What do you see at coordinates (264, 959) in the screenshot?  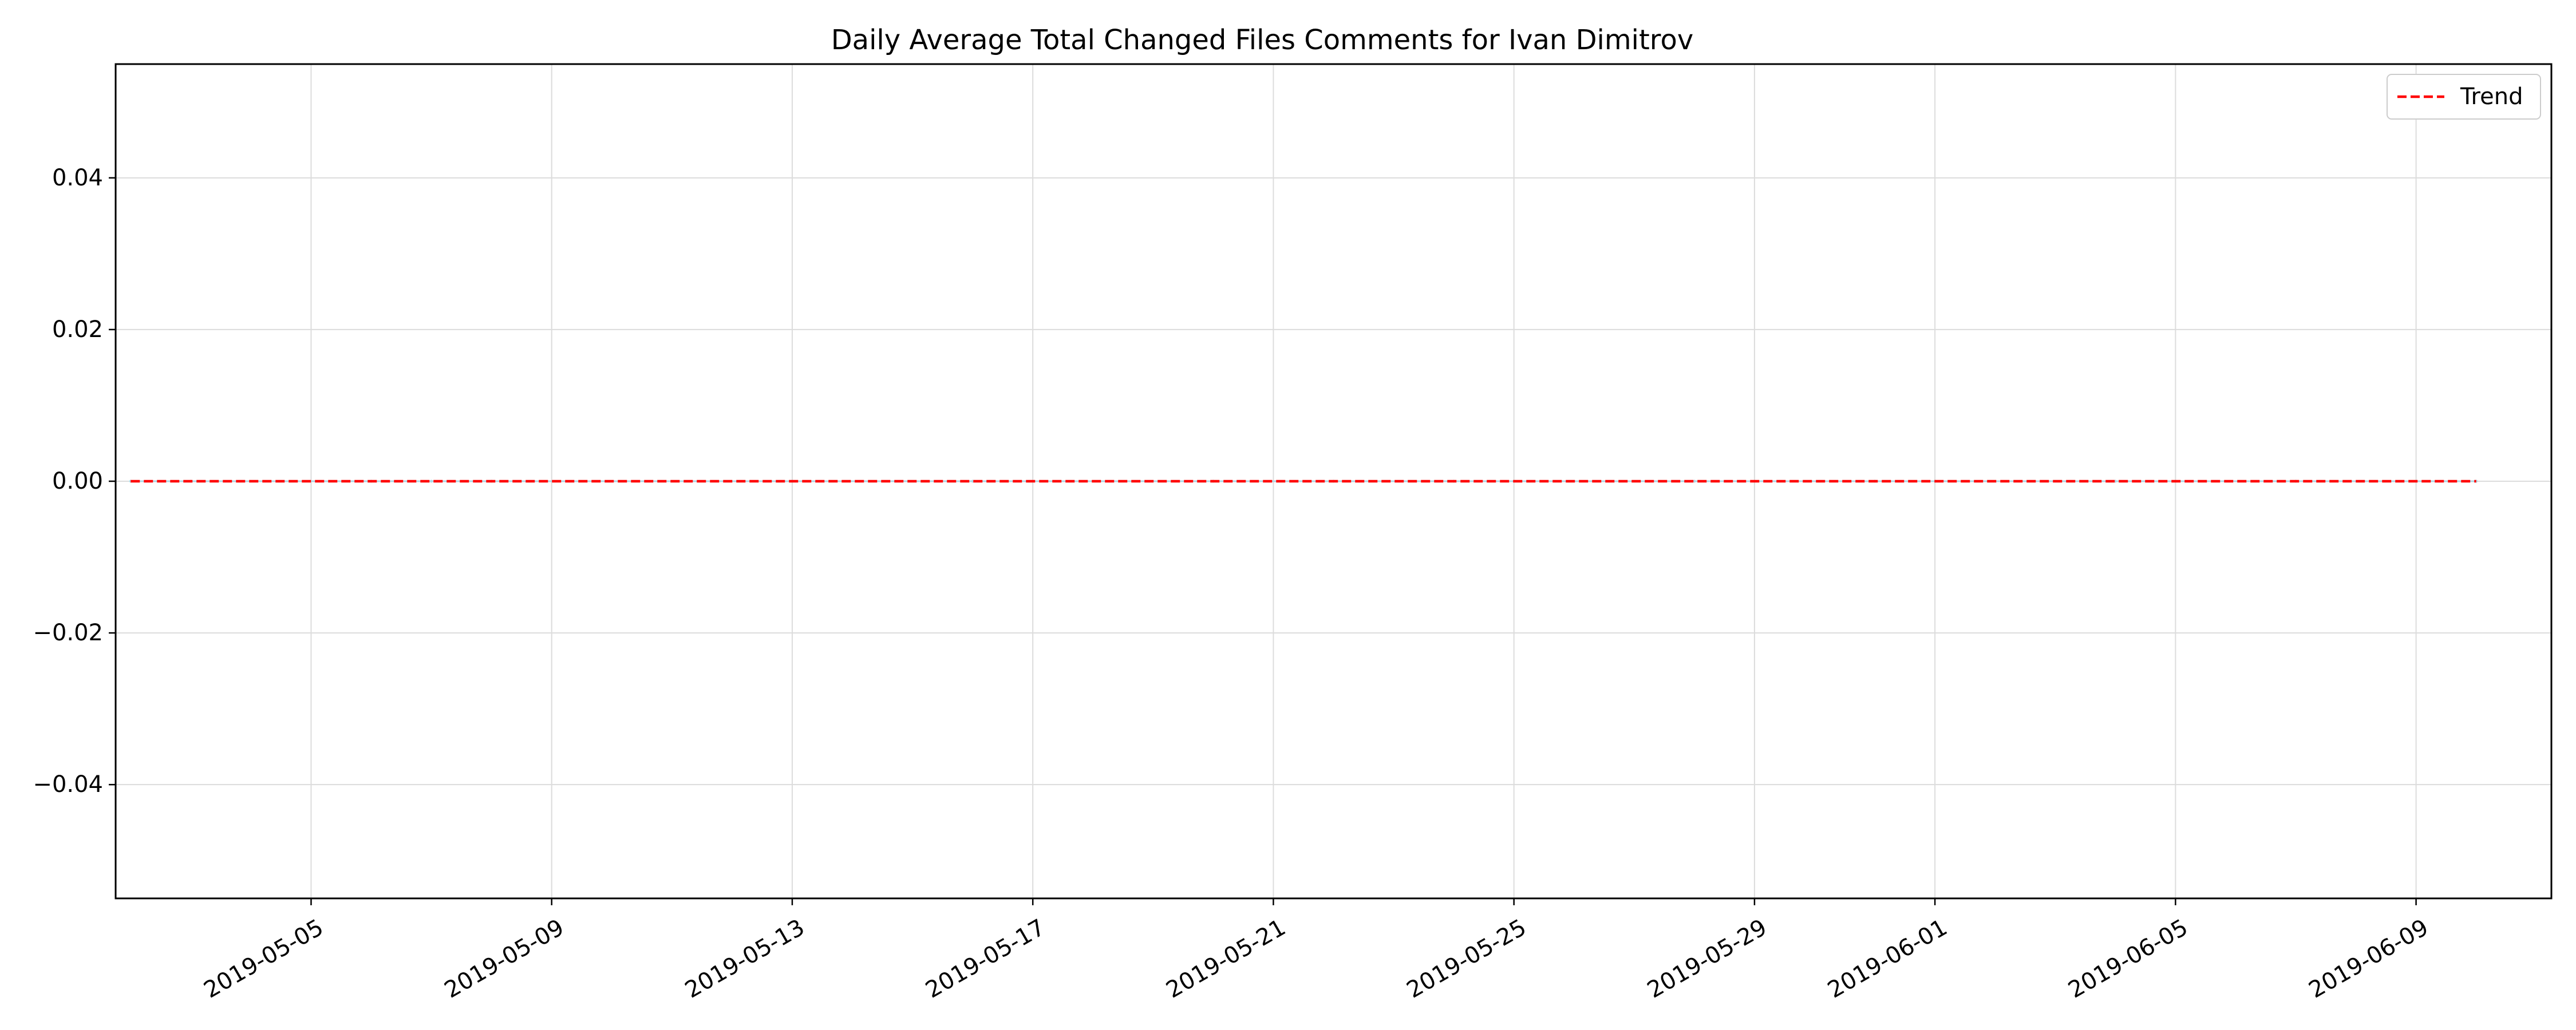 I see `x-tick-label: 2019-05-05` at bounding box center [264, 959].